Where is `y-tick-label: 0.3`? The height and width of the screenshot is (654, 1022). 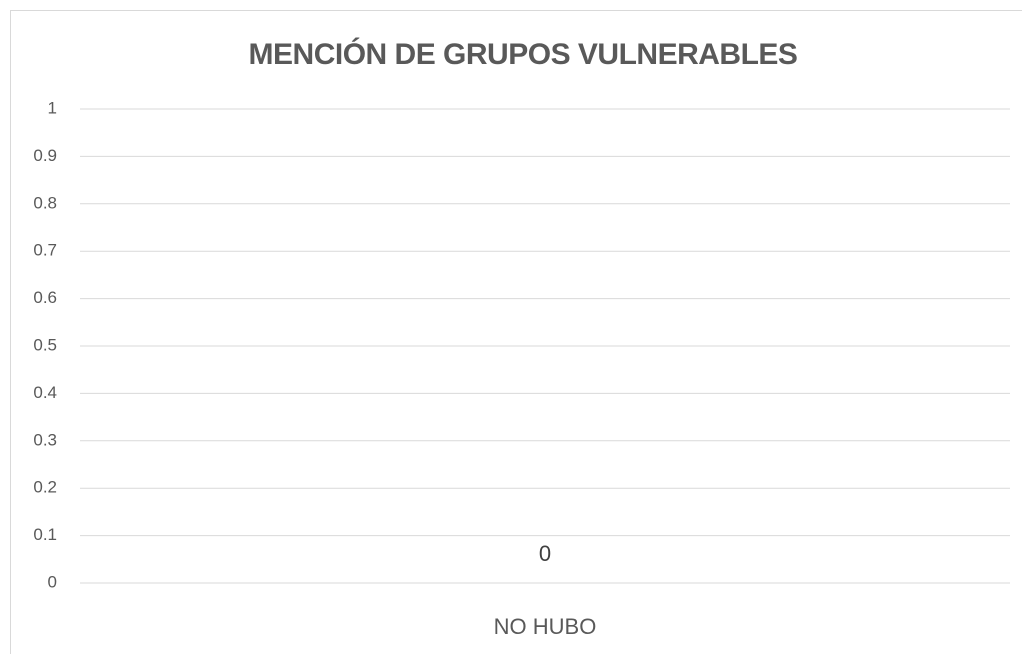 y-tick-label: 0.3 is located at coordinates (45, 439).